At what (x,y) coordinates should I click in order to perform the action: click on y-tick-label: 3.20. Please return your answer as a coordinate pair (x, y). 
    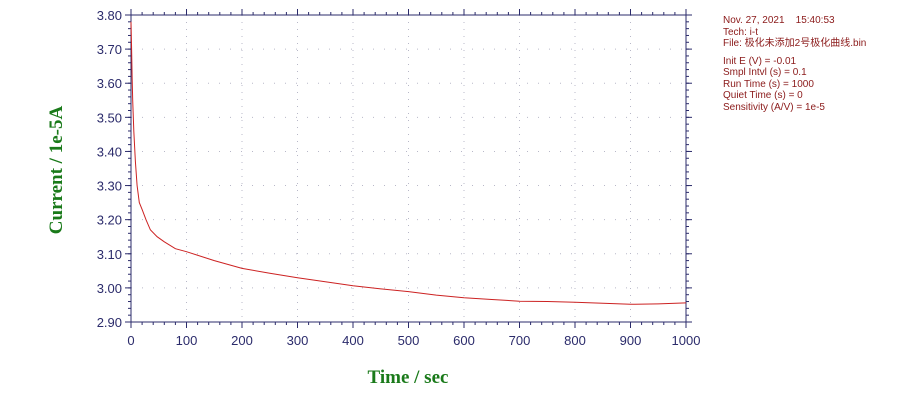
    Looking at the image, I should click on (109, 220).